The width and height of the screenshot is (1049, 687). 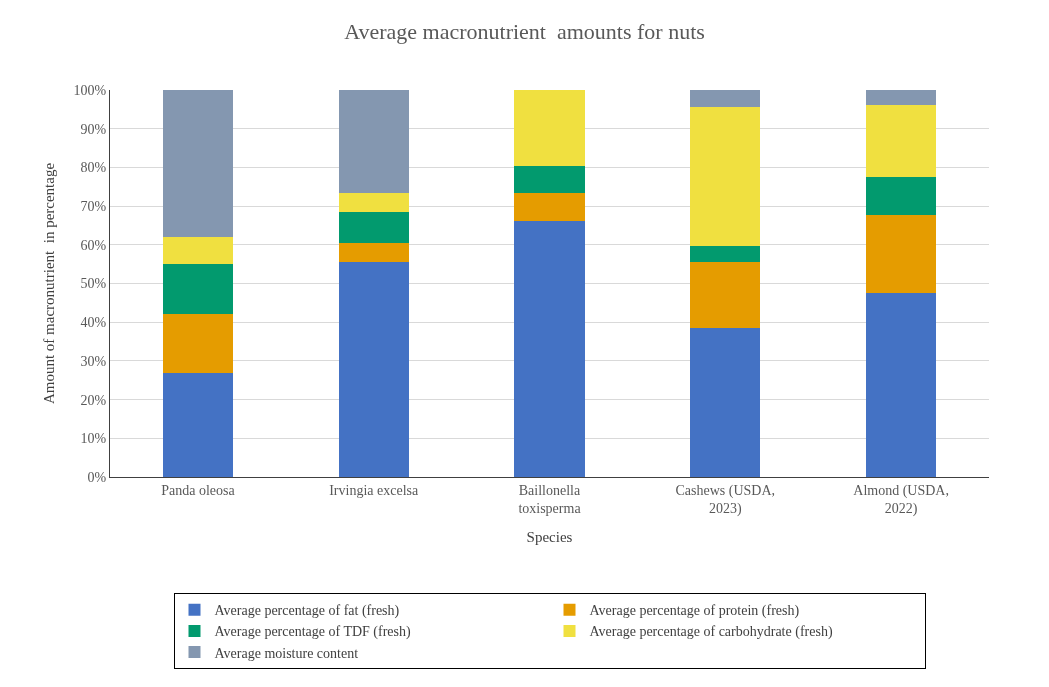 I want to click on y-tick-label: 100%, so click(x=90, y=90).